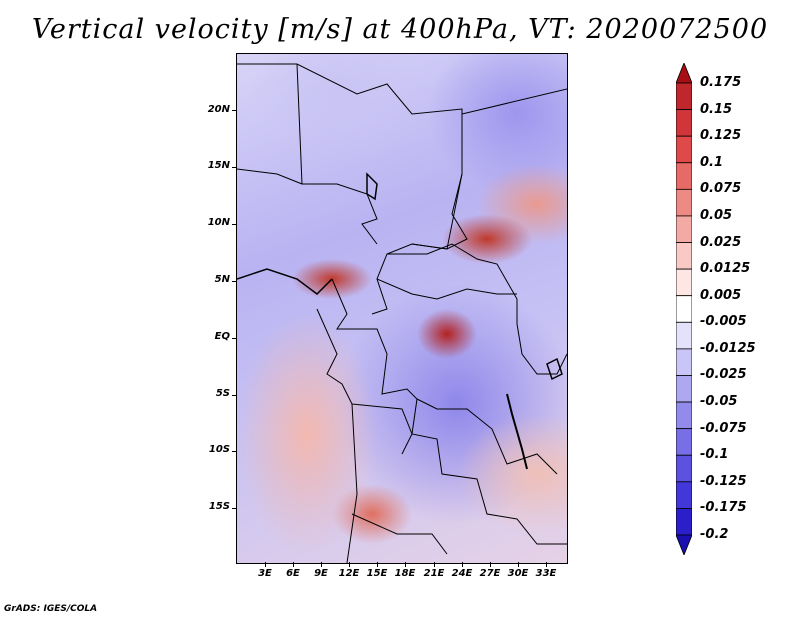 This screenshot has height=618, width=800. What do you see at coordinates (51, 609) in the screenshot?
I see `footer-credit: GrADS: IGES/COLA` at bounding box center [51, 609].